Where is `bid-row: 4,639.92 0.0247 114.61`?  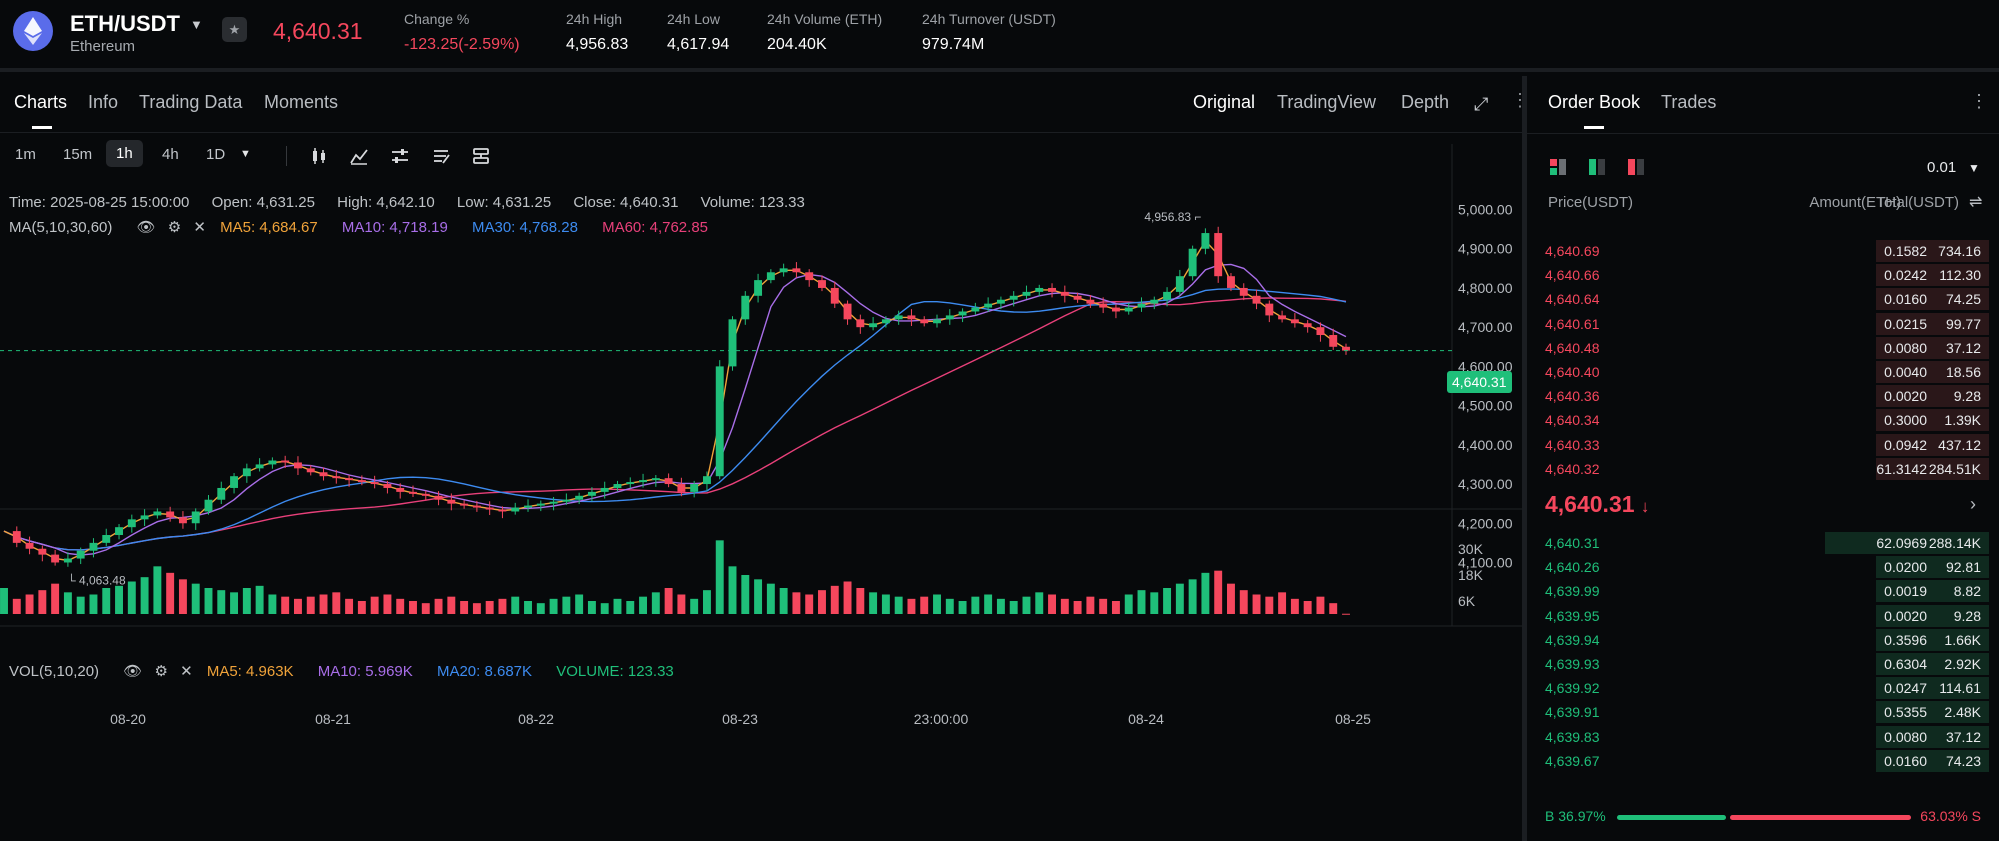 bid-row: 4,639.92 0.0247 114.61 is located at coordinates (1763, 688).